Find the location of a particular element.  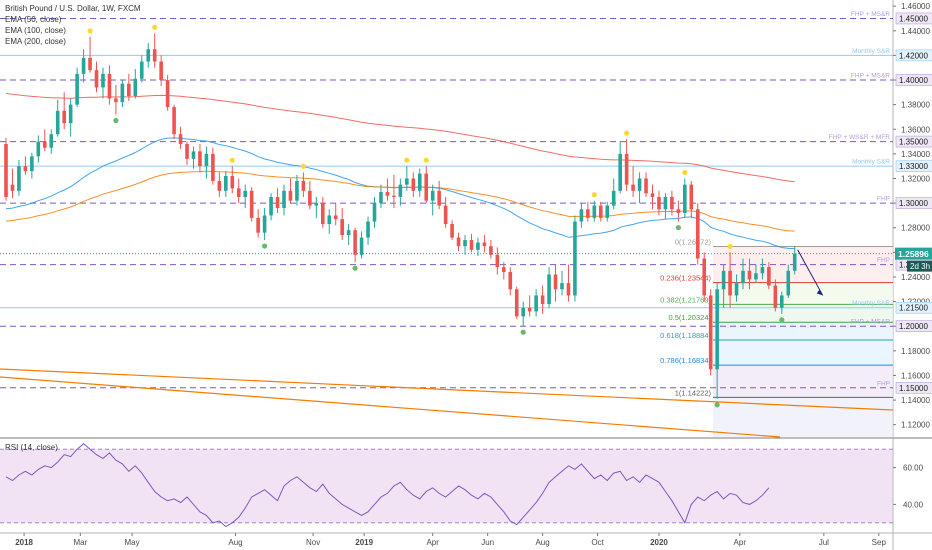

price-tick-label: 1.28000 is located at coordinates (915, 228).